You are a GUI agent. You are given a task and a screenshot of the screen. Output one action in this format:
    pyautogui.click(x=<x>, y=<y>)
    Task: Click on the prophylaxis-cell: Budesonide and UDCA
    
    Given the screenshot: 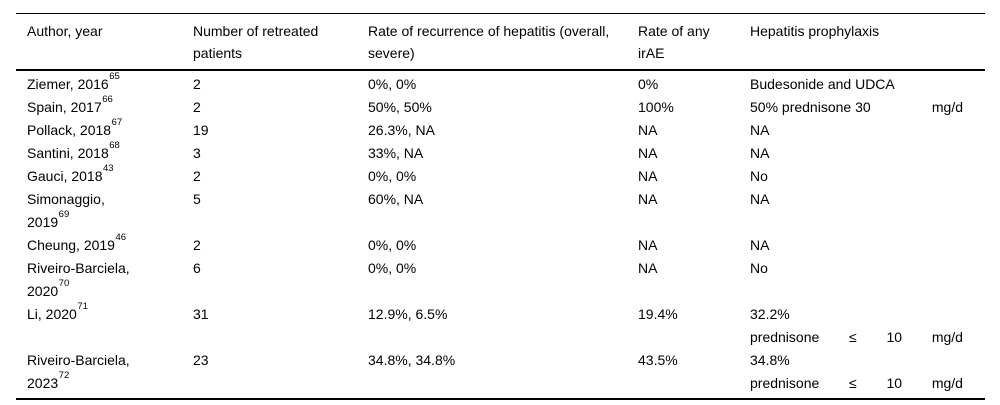 What is the action you would take?
    pyautogui.click(x=867, y=83)
    